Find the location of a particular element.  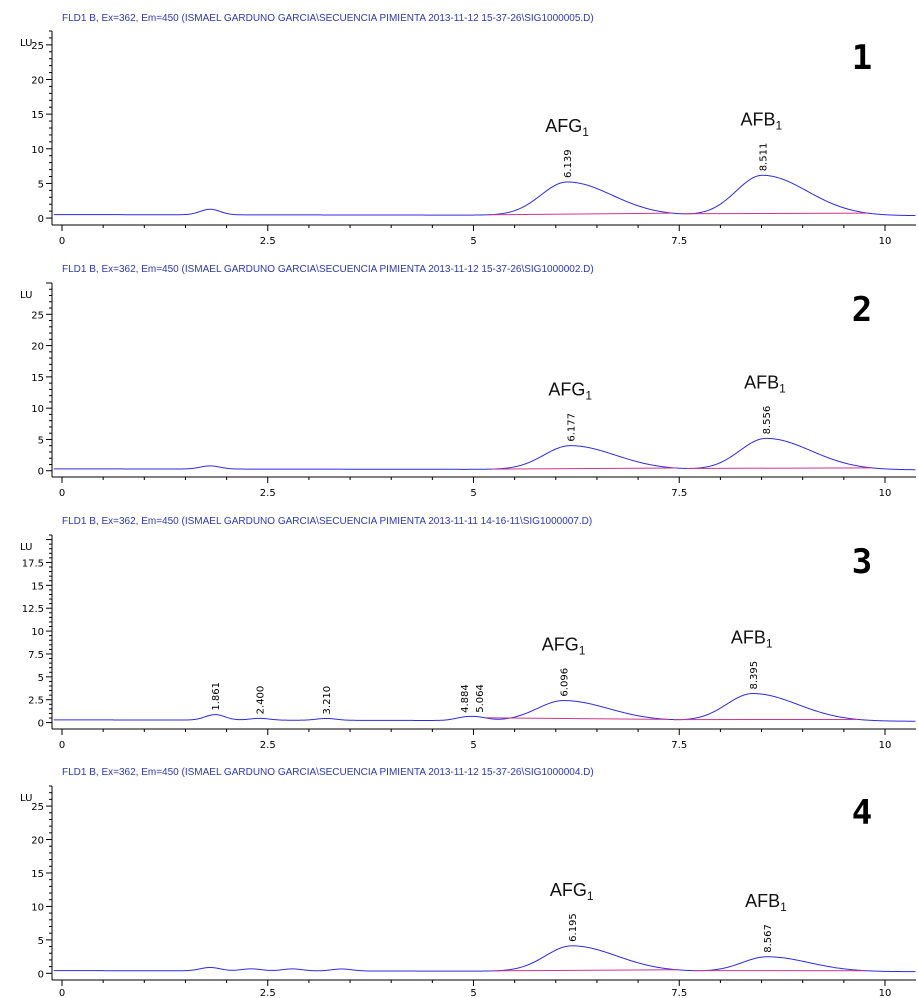

minor-peak-retention-time: 2.400 is located at coordinates (261, 700).